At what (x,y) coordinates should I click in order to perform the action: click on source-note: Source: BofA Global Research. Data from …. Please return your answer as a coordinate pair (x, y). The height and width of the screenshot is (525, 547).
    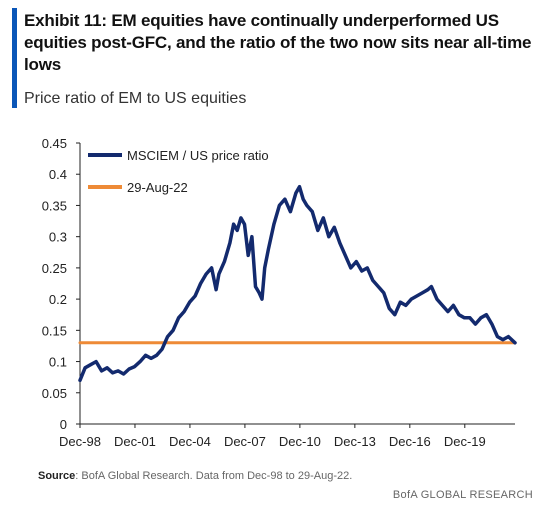
    Looking at the image, I should click on (195, 476).